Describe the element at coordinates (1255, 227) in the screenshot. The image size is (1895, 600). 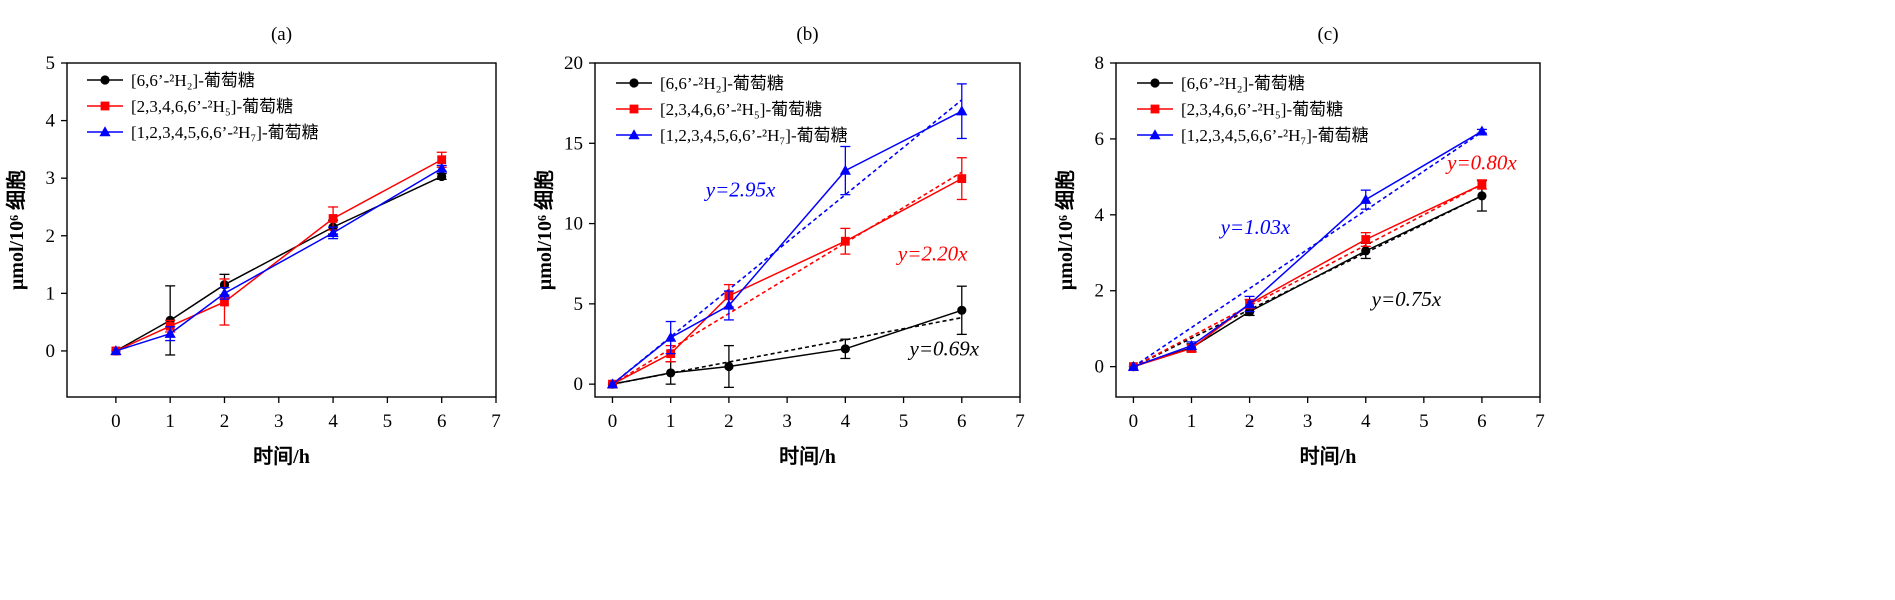
I see `fit-equation: y=1.03x` at that location.